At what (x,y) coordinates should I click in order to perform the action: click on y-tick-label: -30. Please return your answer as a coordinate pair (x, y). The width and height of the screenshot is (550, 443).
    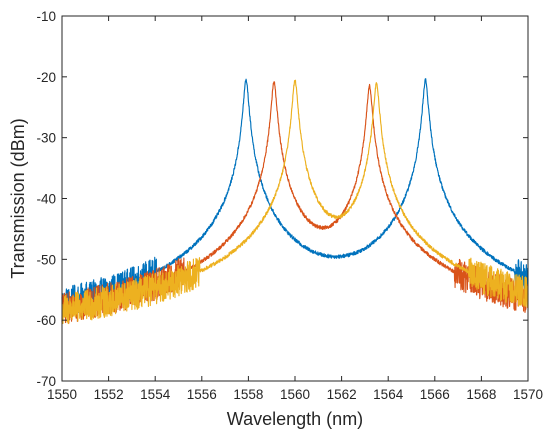
    Looking at the image, I should click on (46, 138).